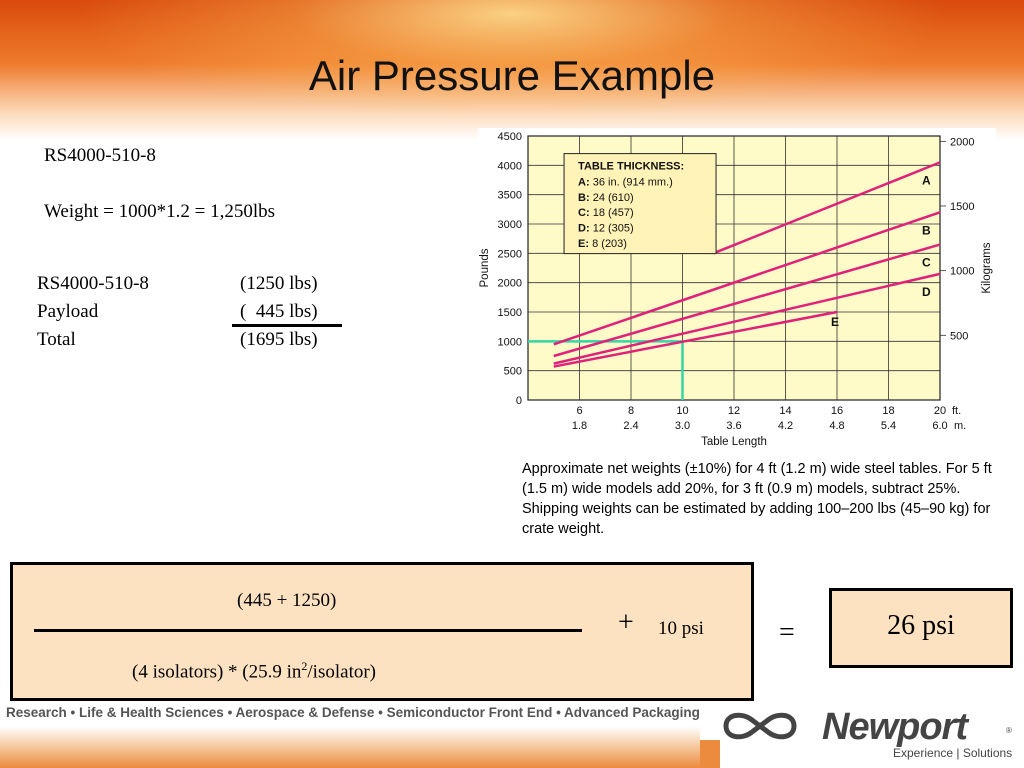 The width and height of the screenshot is (1024, 768). Describe the element at coordinates (510, 342) in the screenshot. I see `y-tick-label: 1000` at that location.